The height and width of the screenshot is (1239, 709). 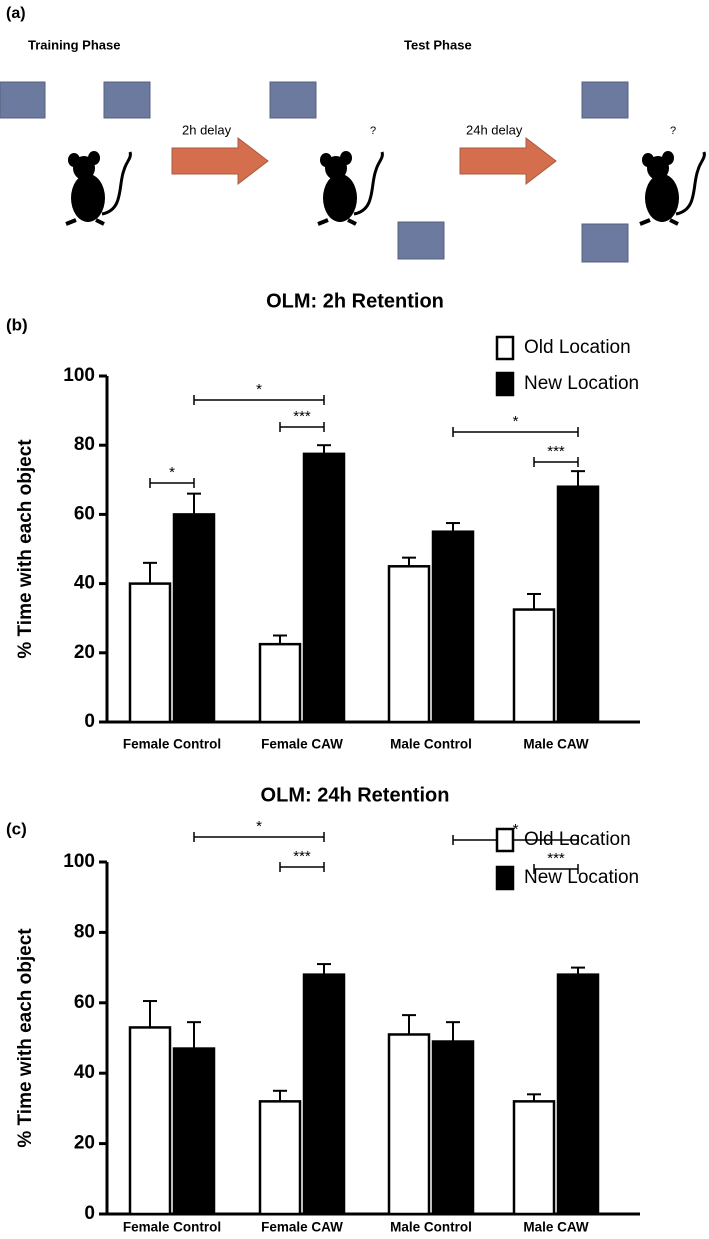 I want to click on panel-label: (b), so click(x=17, y=324).